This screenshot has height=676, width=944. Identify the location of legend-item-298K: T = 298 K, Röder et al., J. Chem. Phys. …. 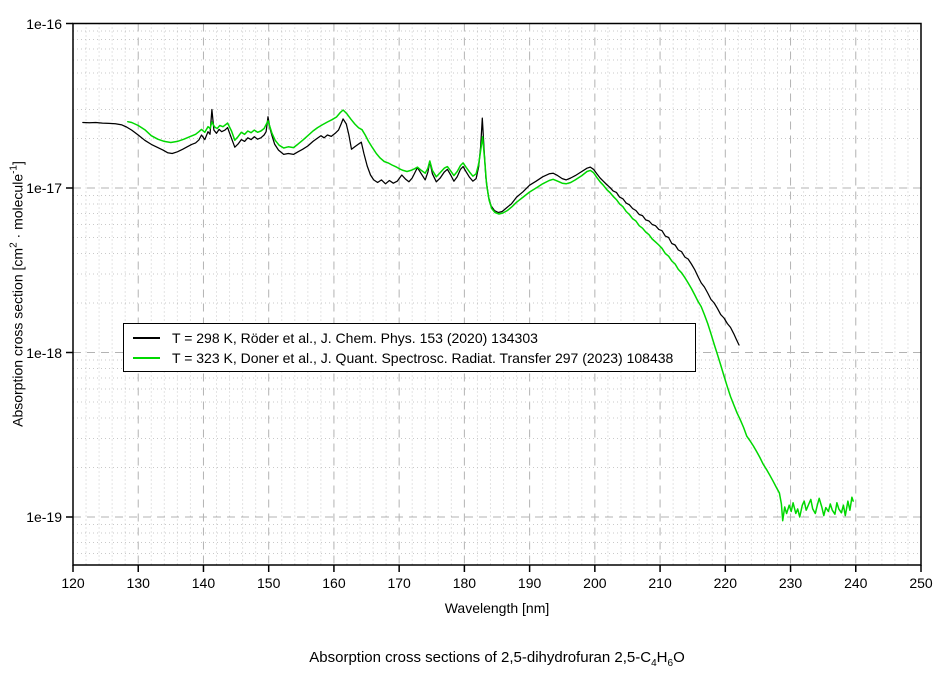
(414, 338).